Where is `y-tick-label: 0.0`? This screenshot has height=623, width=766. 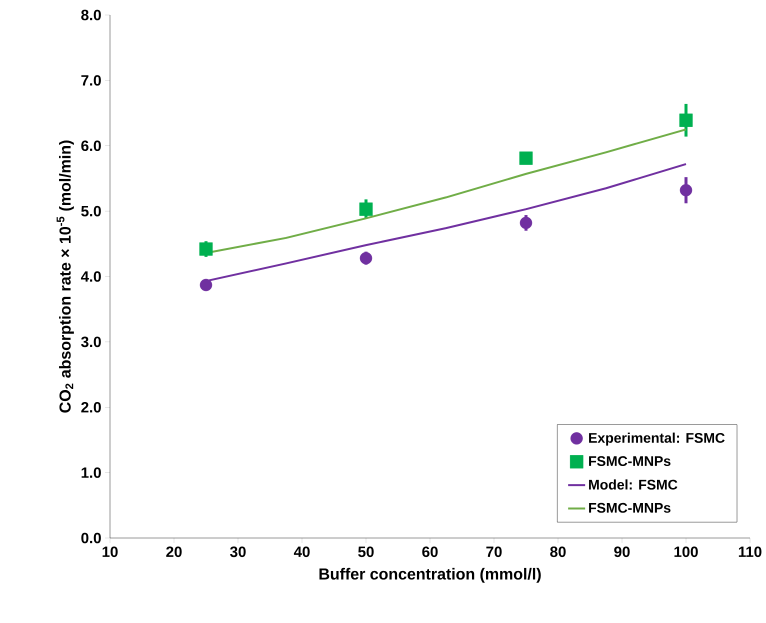 y-tick-label: 0.0 is located at coordinates (91, 538).